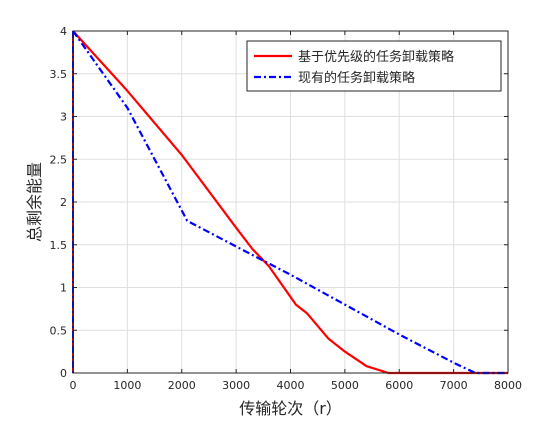 Image resolution: width=560 pixels, height=424 pixels. Describe the element at coordinates (376, 57) in the screenshot. I see `legend-label: 基于优先级的任务卸载策略` at that location.